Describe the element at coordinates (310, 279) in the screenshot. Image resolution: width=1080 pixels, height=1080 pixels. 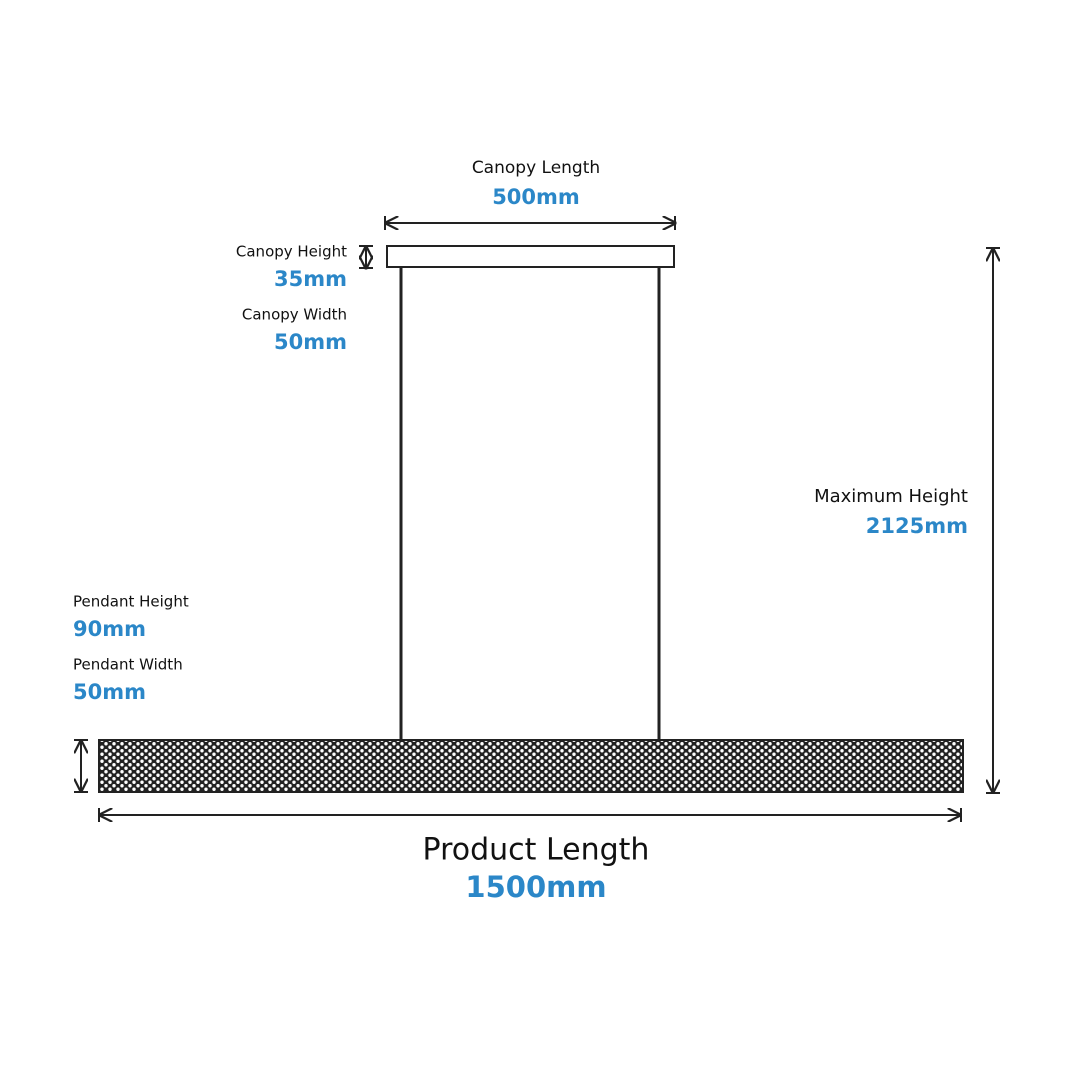
I see `dimension-value: 35mm` at that location.